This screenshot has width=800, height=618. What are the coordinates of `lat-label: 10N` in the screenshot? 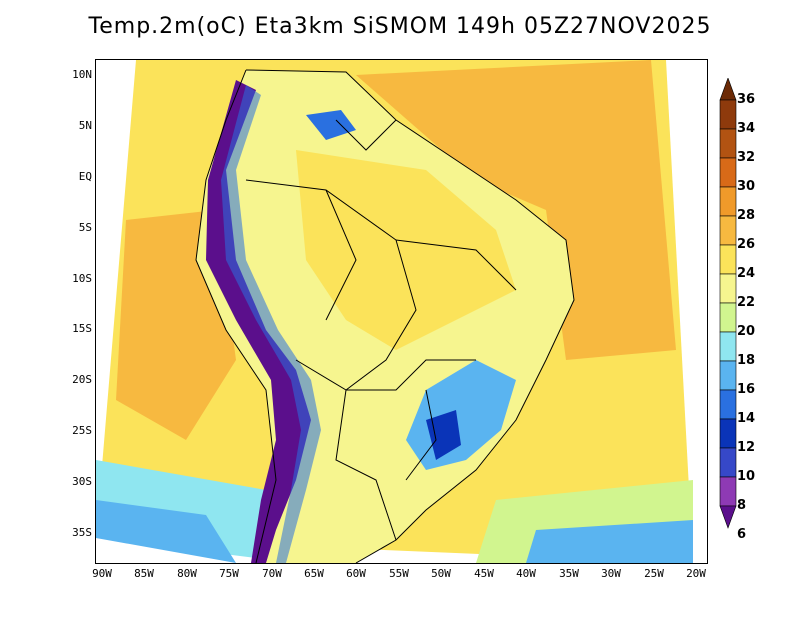 It's located at (82, 74).